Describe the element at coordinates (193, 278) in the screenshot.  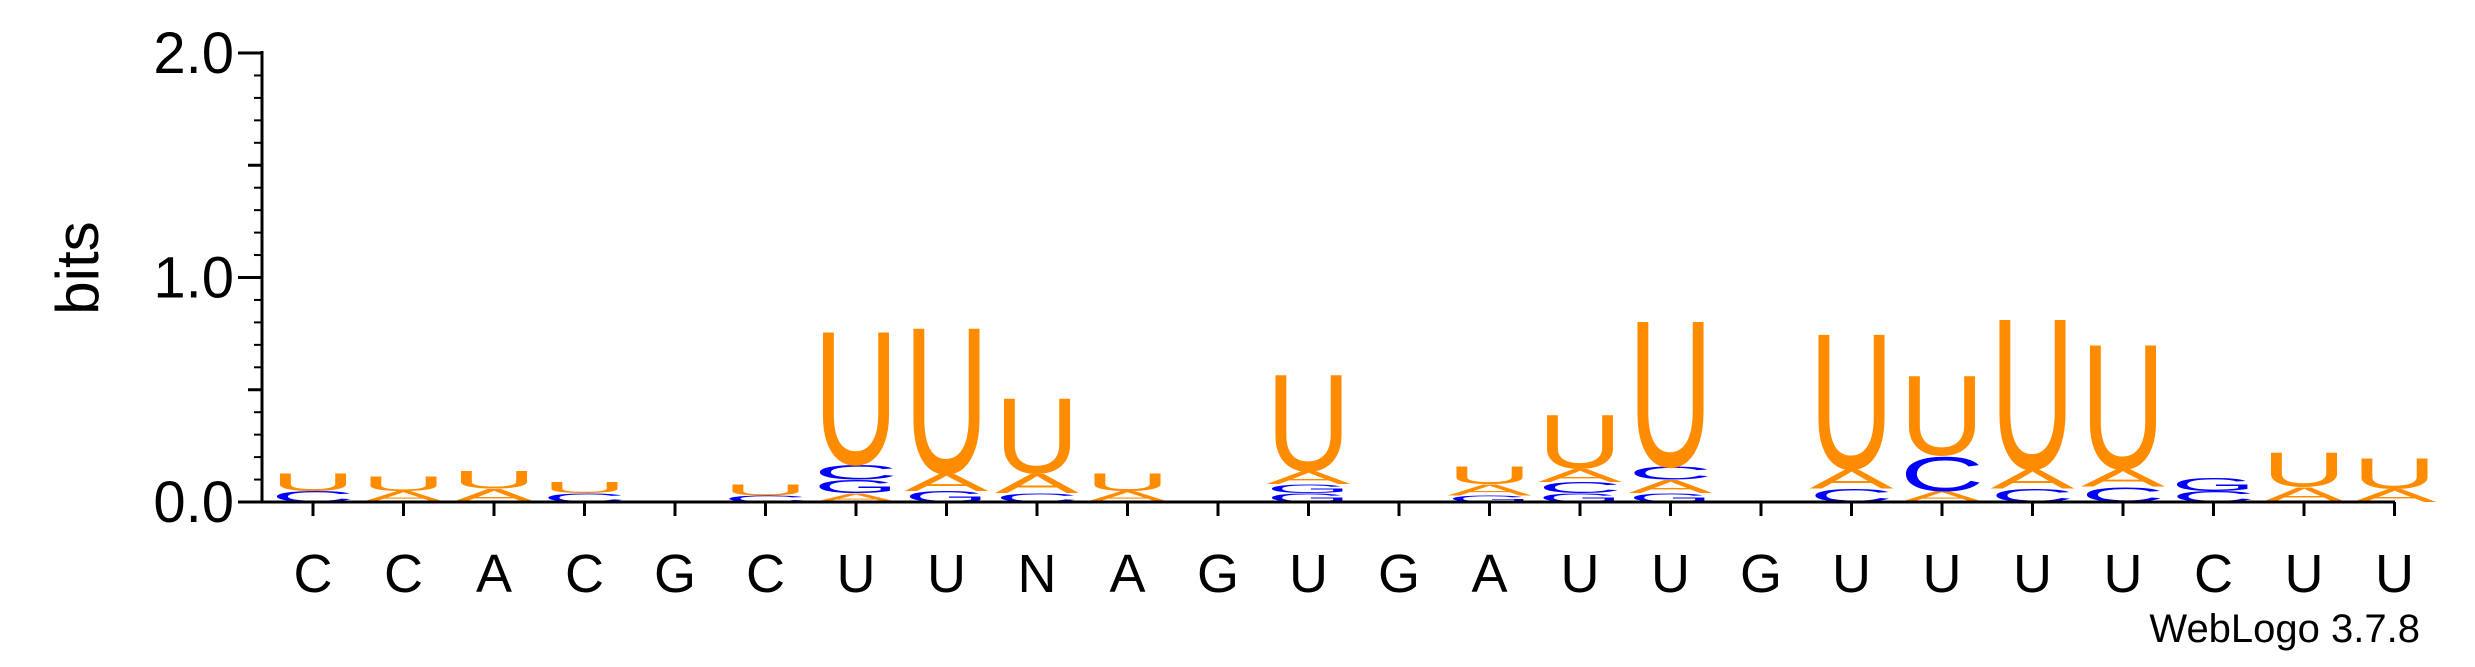
I see `y-tick-label: 1.0` at that location.